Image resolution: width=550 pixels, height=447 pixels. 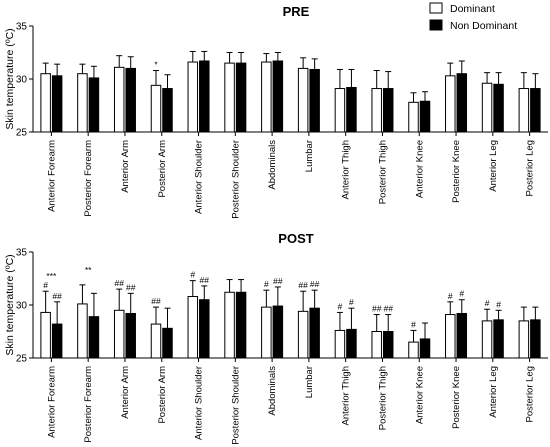 I want to click on pair-significance-marker: **, so click(x=88, y=270).